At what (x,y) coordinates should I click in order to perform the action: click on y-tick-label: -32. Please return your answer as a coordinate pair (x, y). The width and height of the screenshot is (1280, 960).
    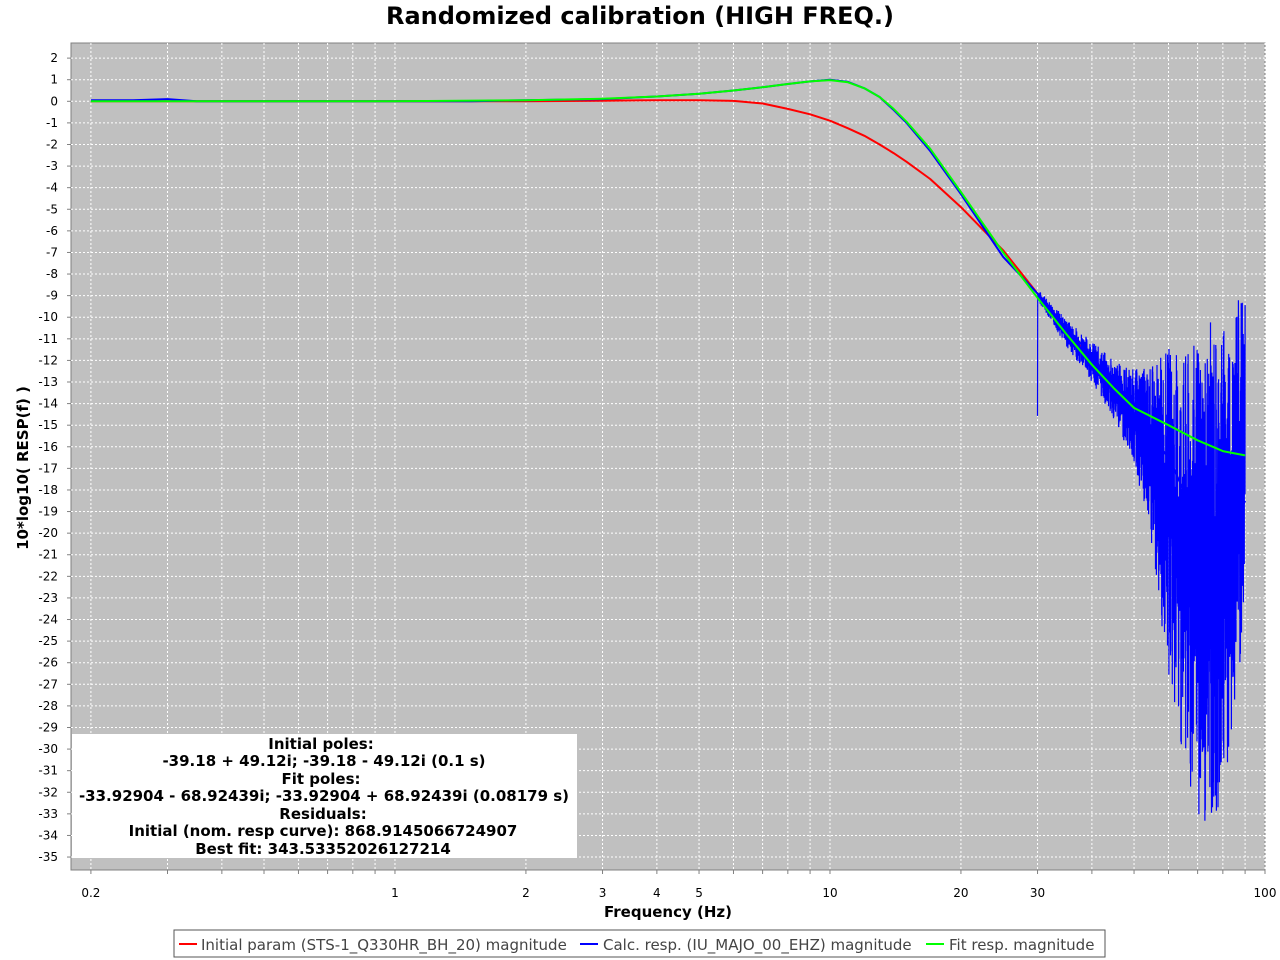
    Looking at the image, I should click on (48, 792).